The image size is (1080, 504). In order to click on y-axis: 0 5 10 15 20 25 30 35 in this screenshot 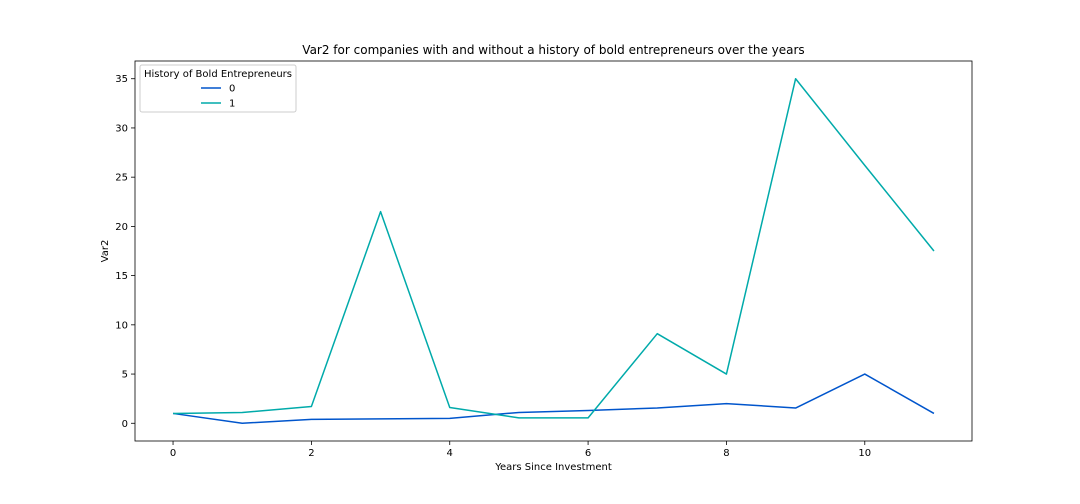, I will do `click(125, 252)`.